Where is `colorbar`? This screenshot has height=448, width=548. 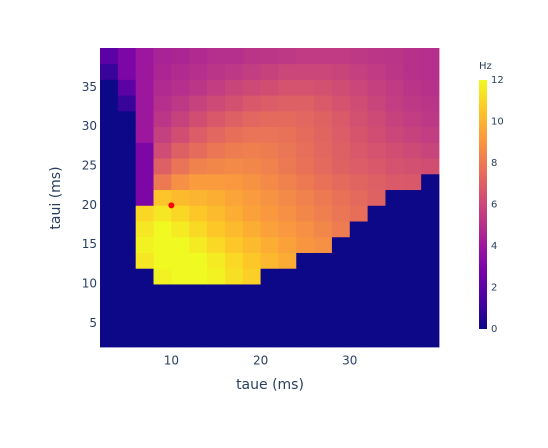
colorbar is located at coordinates (483, 204).